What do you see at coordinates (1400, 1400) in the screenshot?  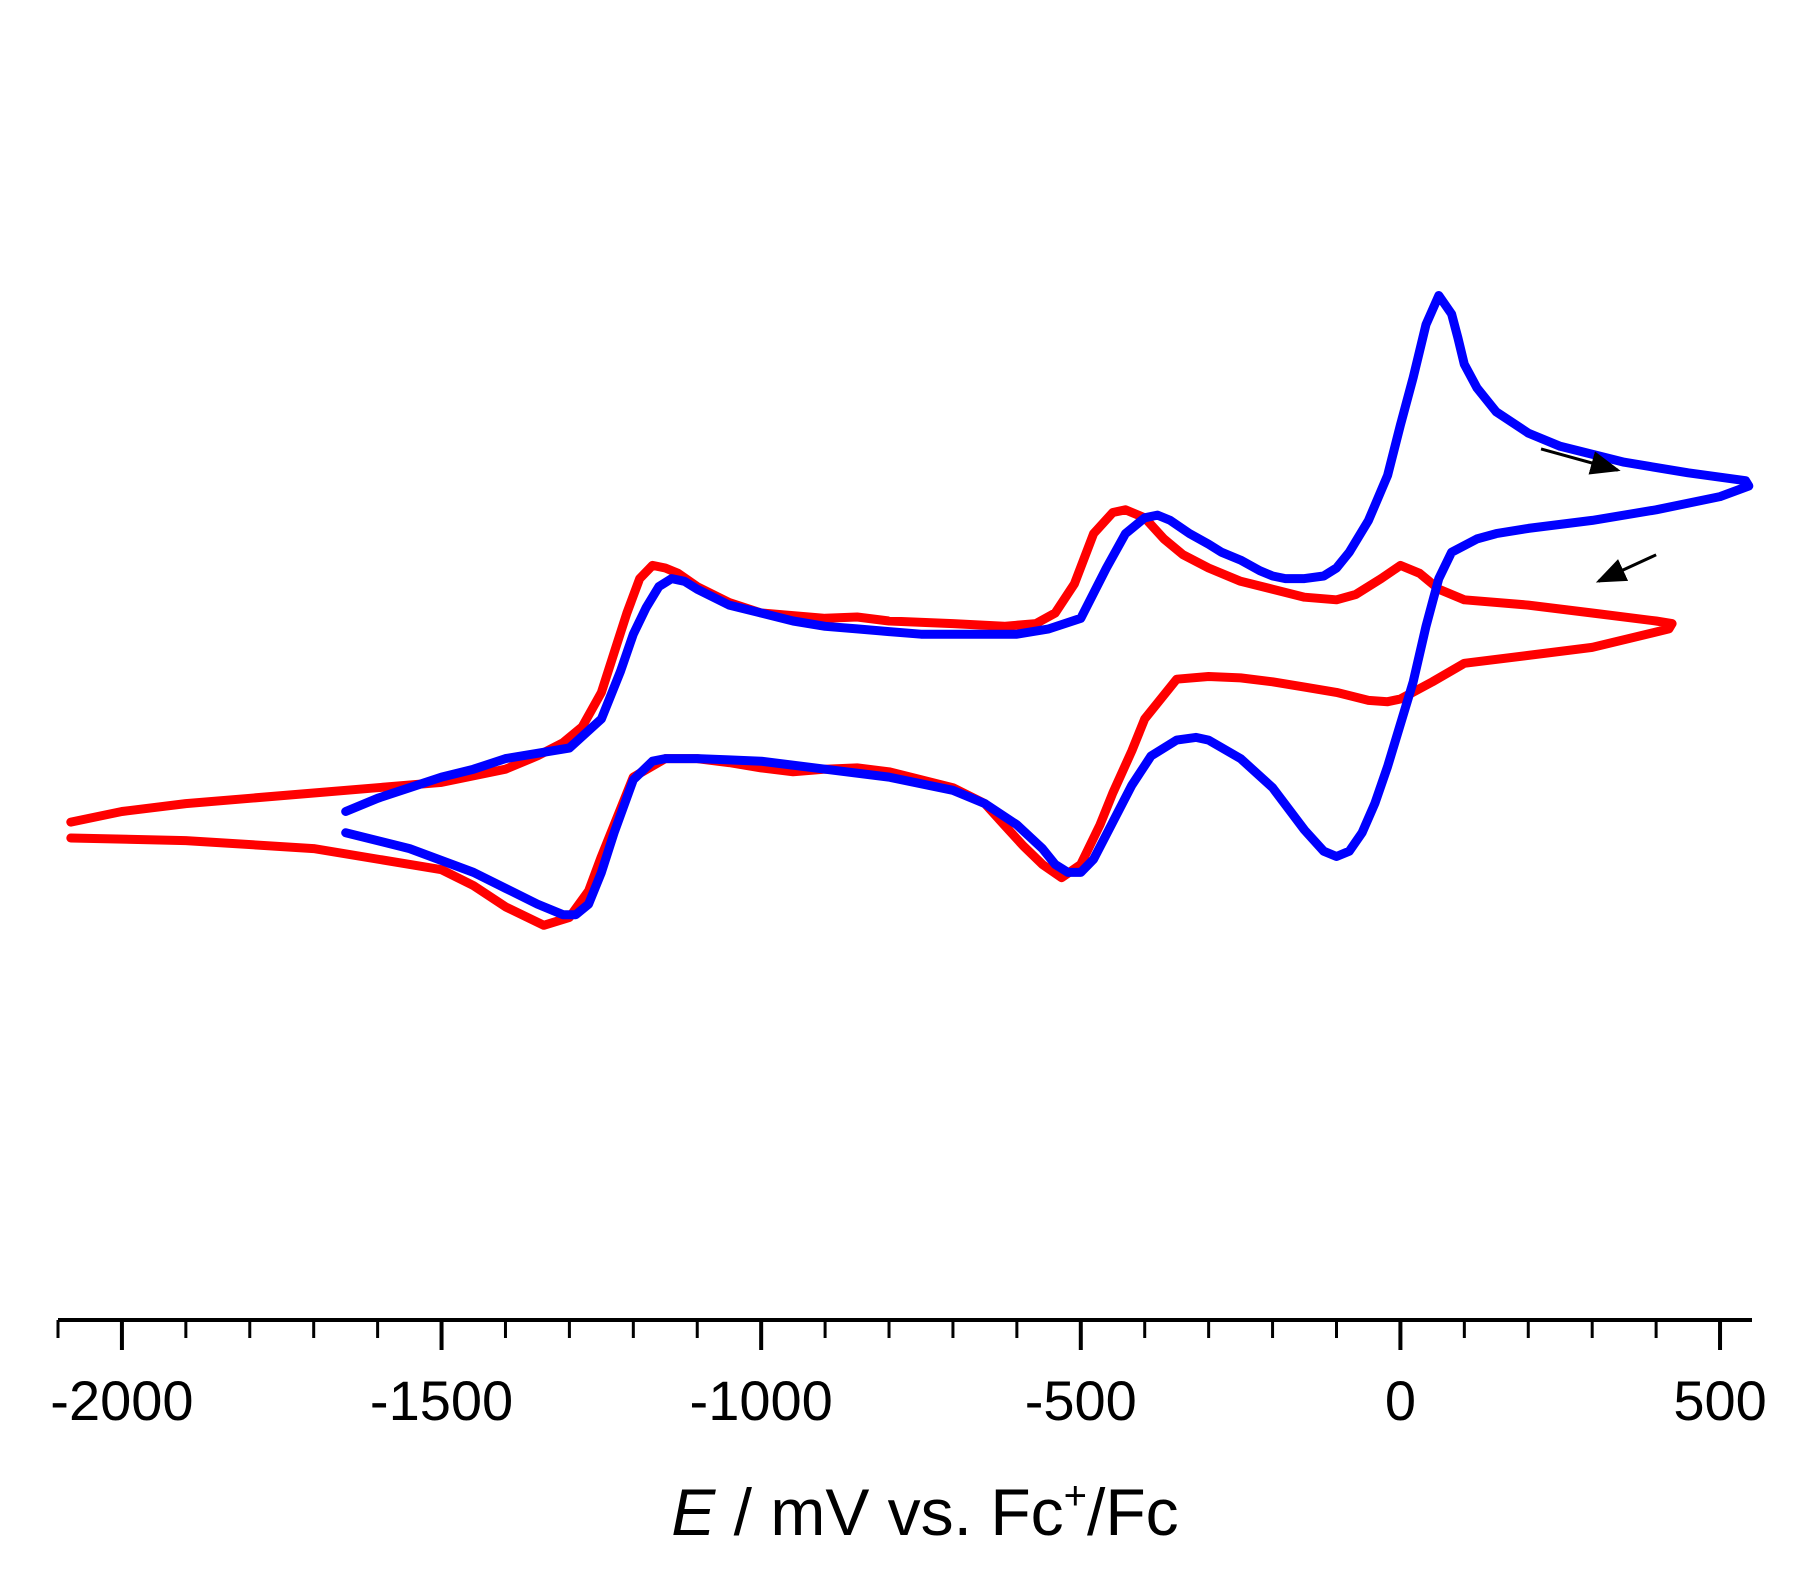 I see `x-tick-label: 0` at bounding box center [1400, 1400].